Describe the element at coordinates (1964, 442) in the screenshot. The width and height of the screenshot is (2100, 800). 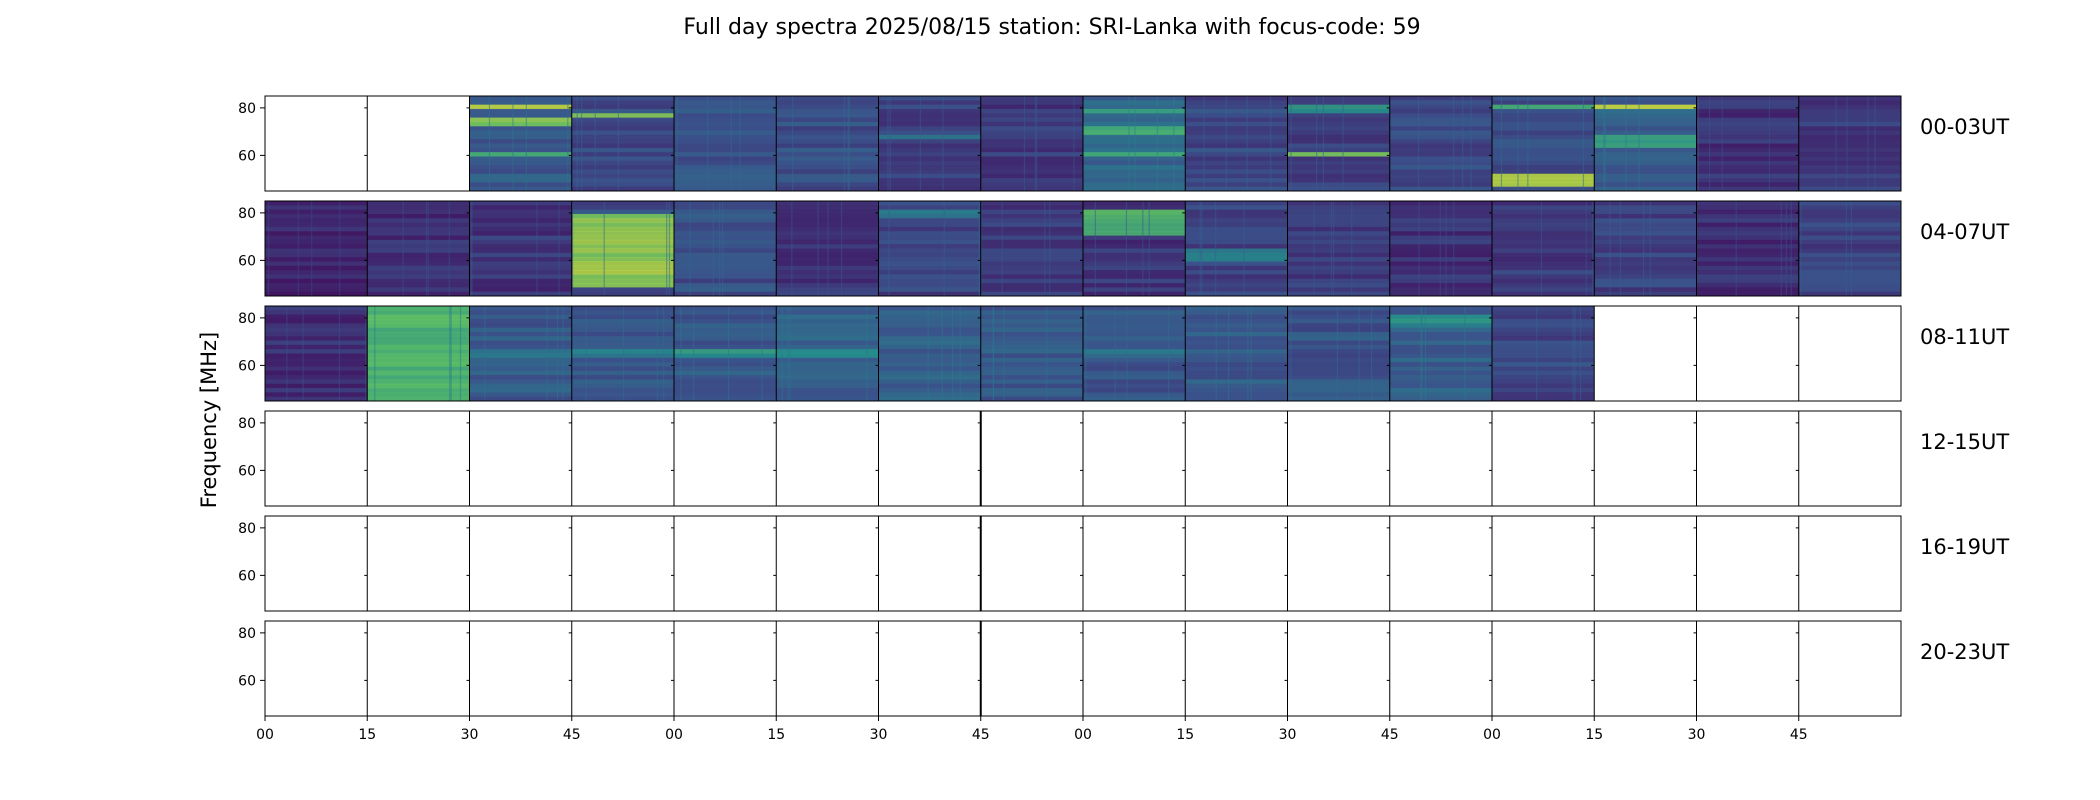
I see `row-label: 12-15UT` at that location.